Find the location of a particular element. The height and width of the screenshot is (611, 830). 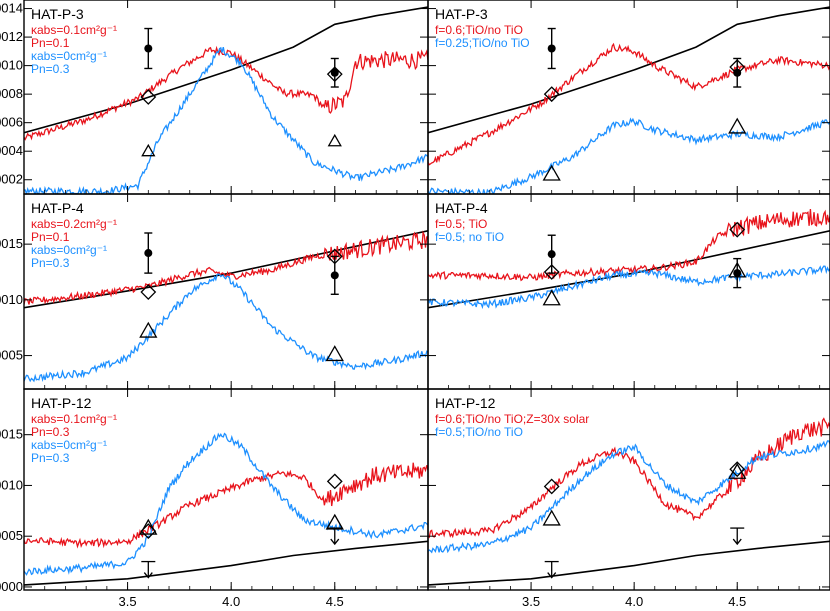

legend-entry: f=0.5;TiO/no TiO is located at coordinates (479, 432).